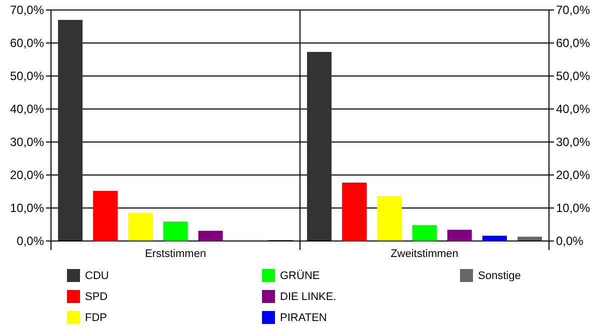 The width and height of the screenshot is (600, 333). Describe the element at coordinates (27, 175) in the screenshot. I see `y-tick-label: 20,0%` at that location.